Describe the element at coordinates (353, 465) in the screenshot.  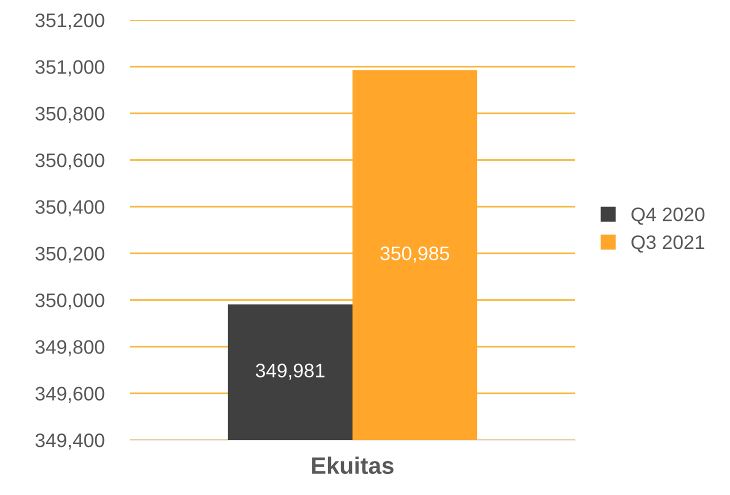
I see `x-tick-label: Ekuitas` at that location.